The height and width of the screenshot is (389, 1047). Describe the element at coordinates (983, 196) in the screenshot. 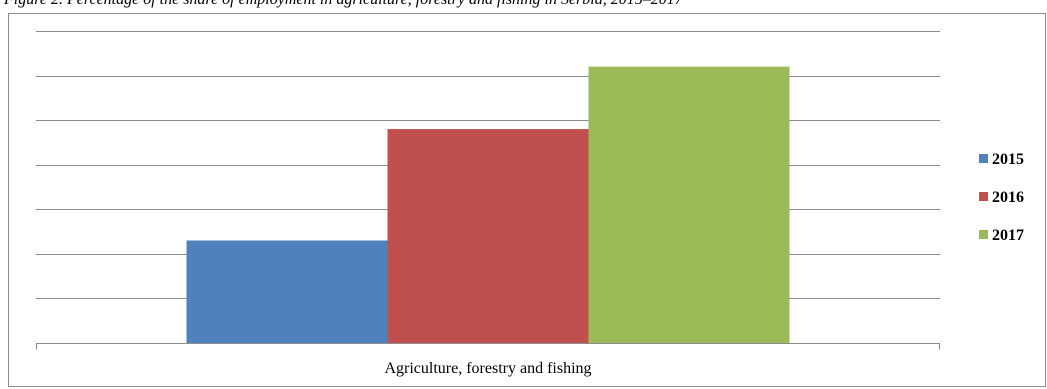

I see `legend-swatch-2016` at that location.